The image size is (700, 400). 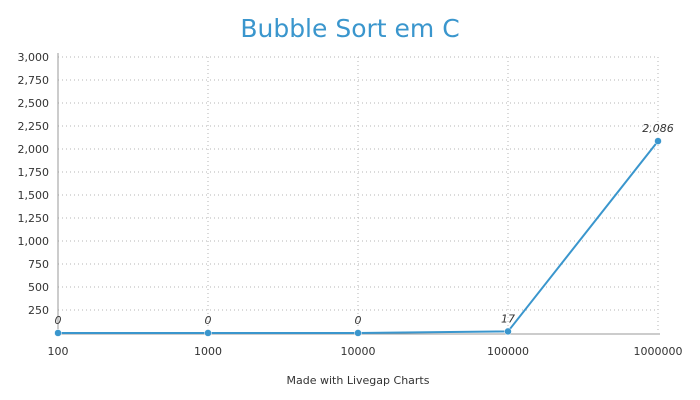 What do you see at coordinates (34, 57) in the screenshot?
I see `y-tick-label: 3,000` at bounding box center [34, 57].